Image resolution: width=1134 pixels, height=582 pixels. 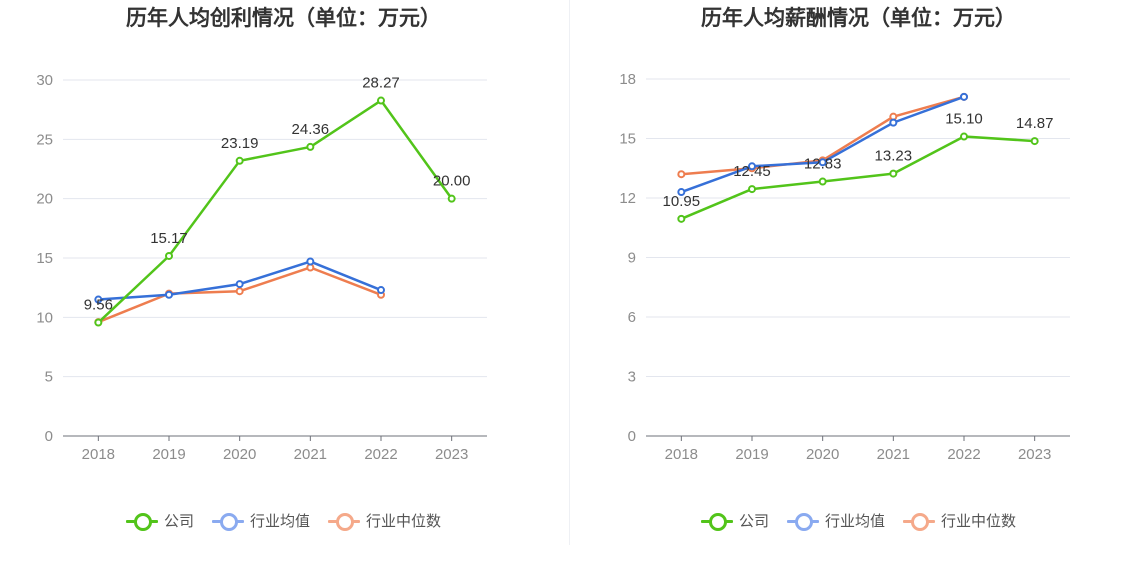 What do you see at coordinates (169, 238) in the screenshot?
I see `data-label: 15.17` at bounding box center [169, 238].